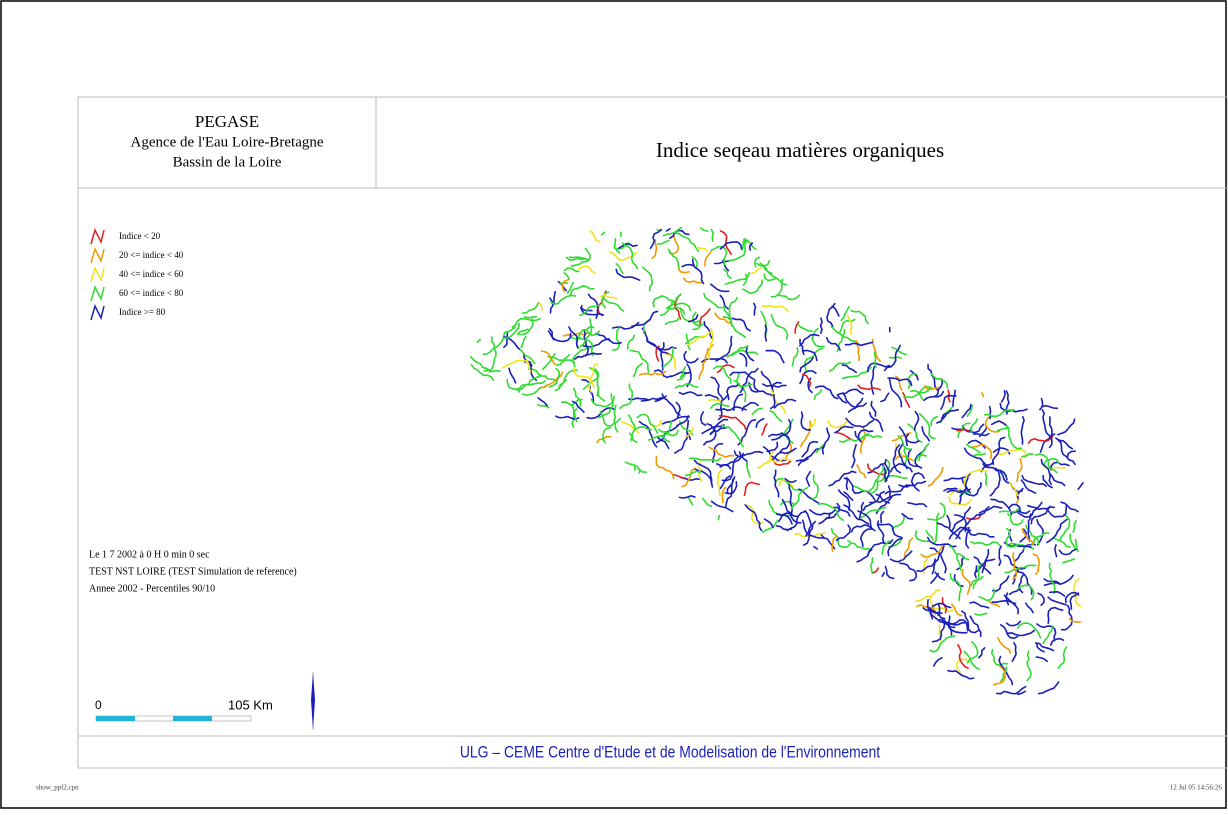 Image resolution: width=1228 pixels, height=815 pixels. I want to click on header-line: PEGASE, so click(227, 121).